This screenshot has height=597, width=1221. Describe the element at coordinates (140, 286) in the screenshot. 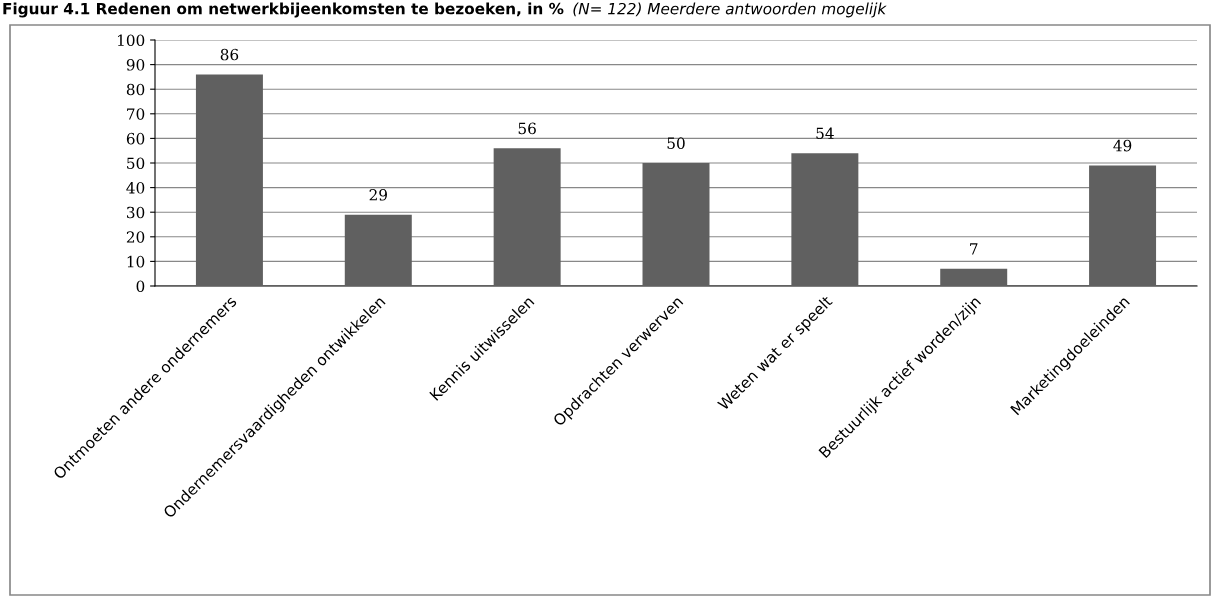

I see `y-tick-label: 0` at that location.